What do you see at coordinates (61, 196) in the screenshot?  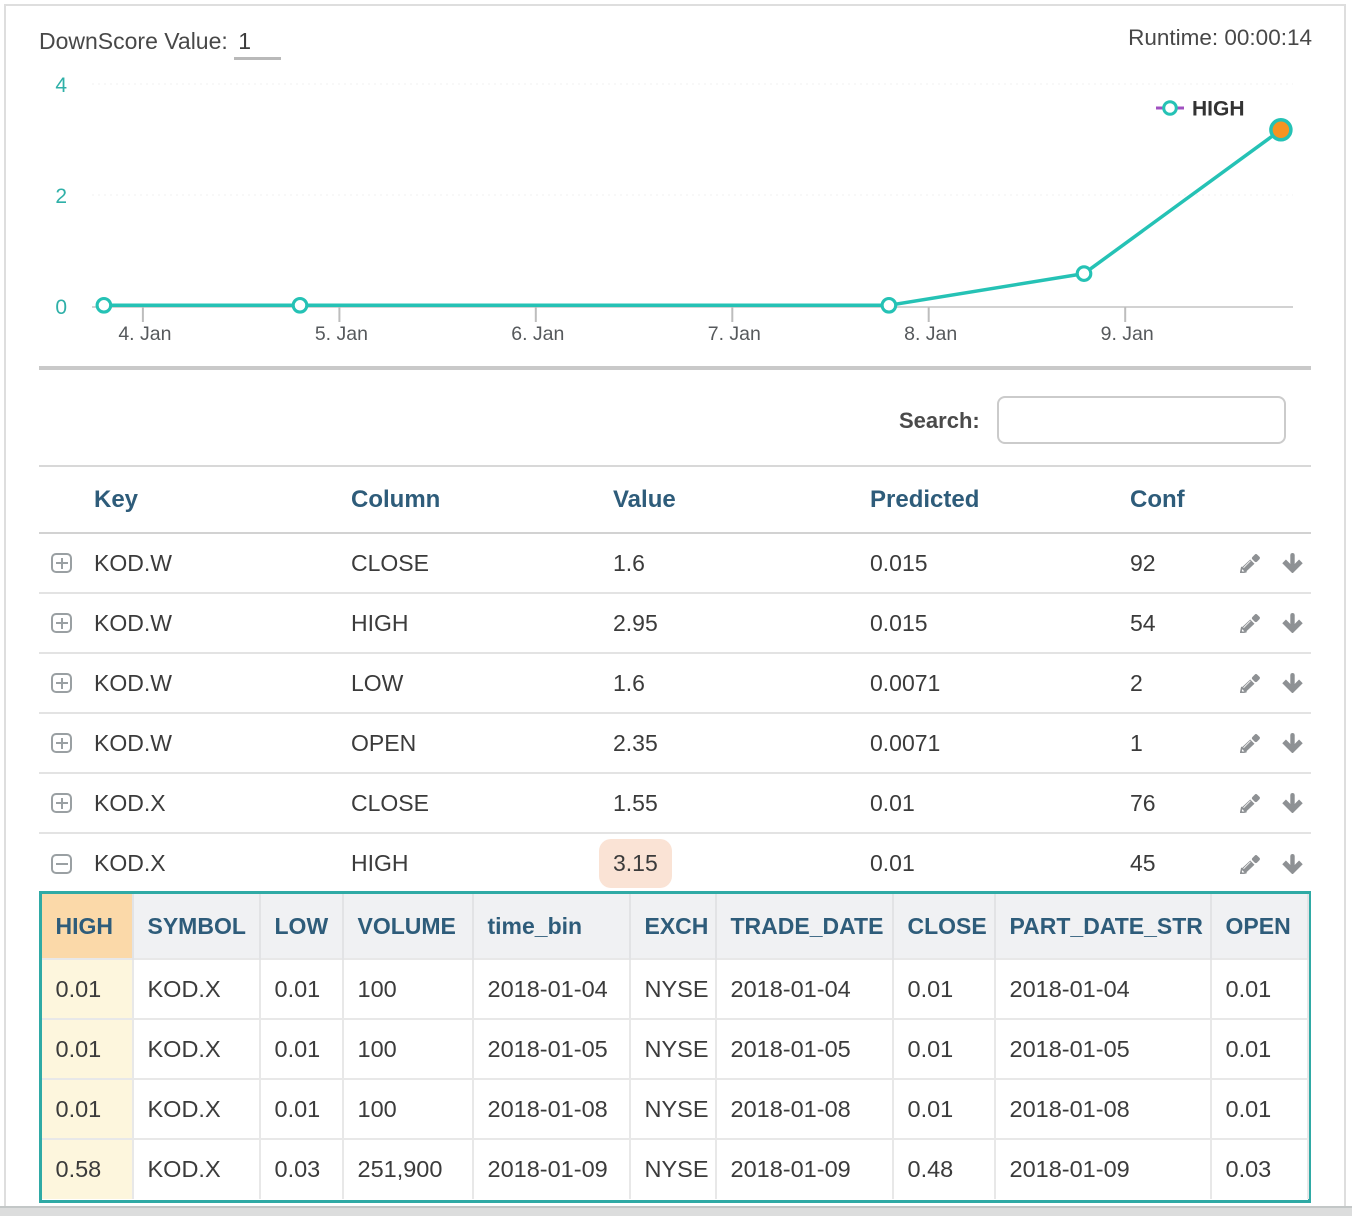 I see `svg-text: 2` at bounding box center [61, 196].